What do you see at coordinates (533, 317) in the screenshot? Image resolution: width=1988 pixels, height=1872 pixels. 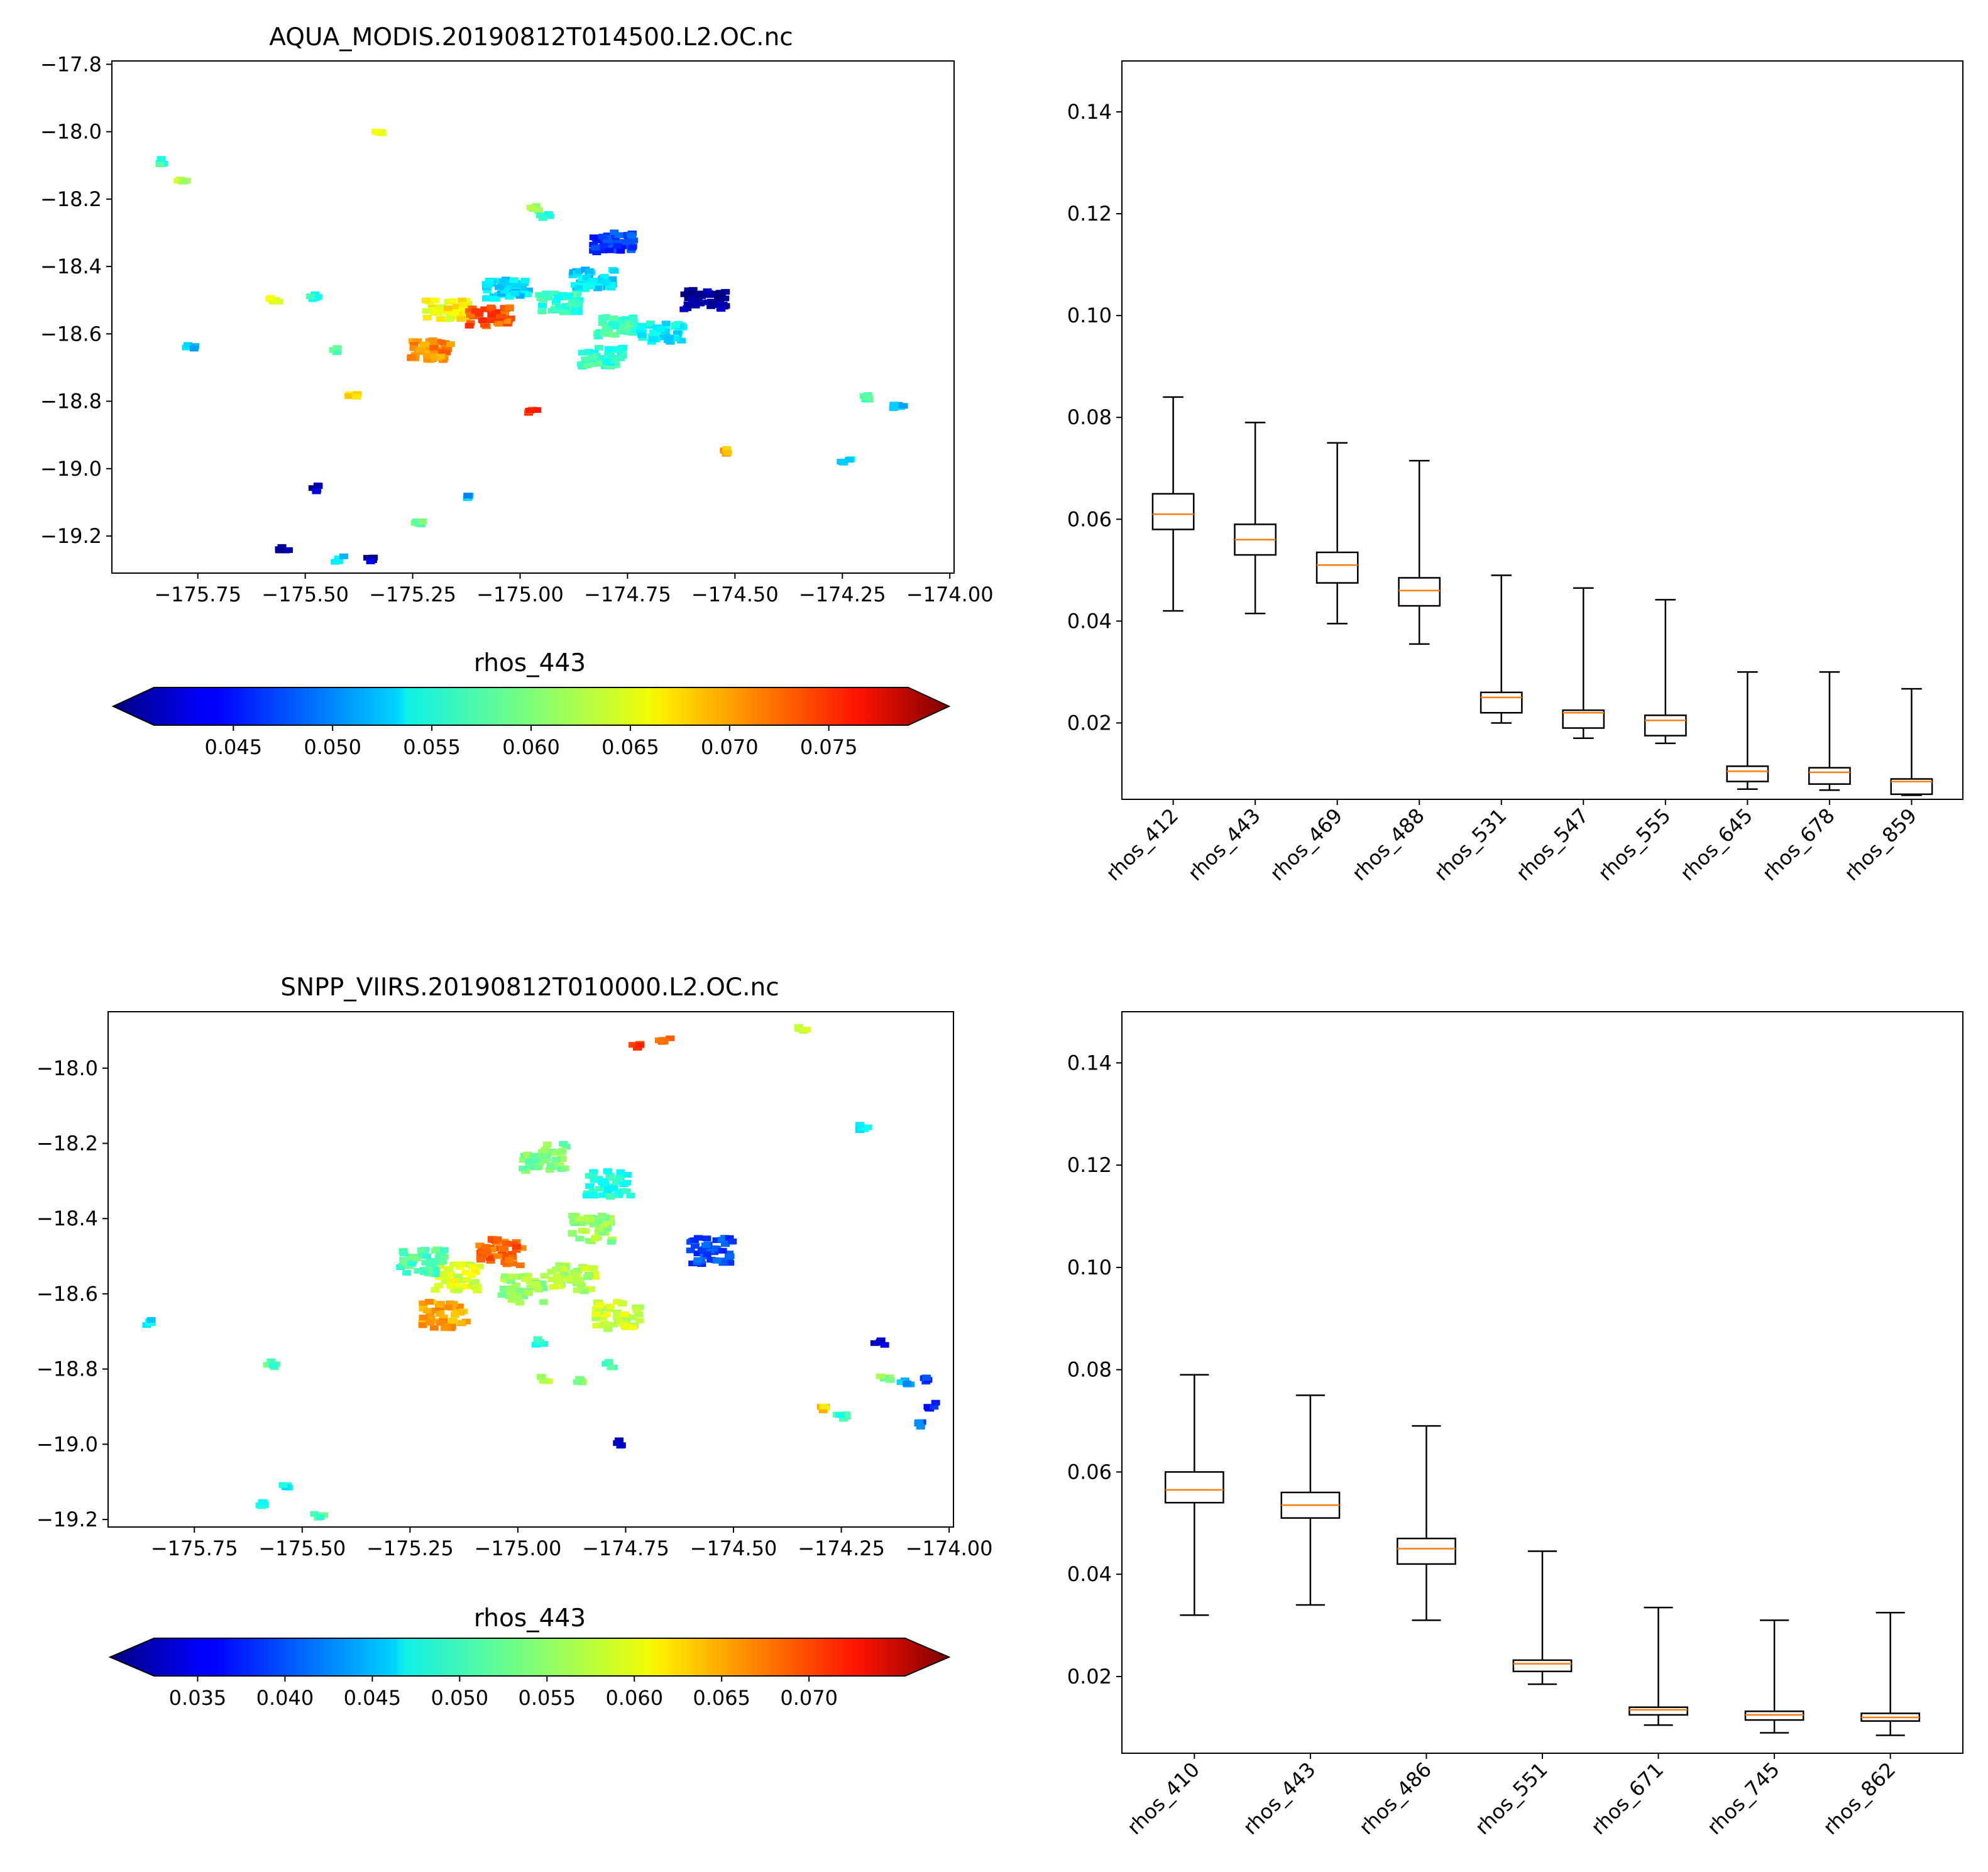 I see `modis-map-frame` at bounding box center [533, 317].